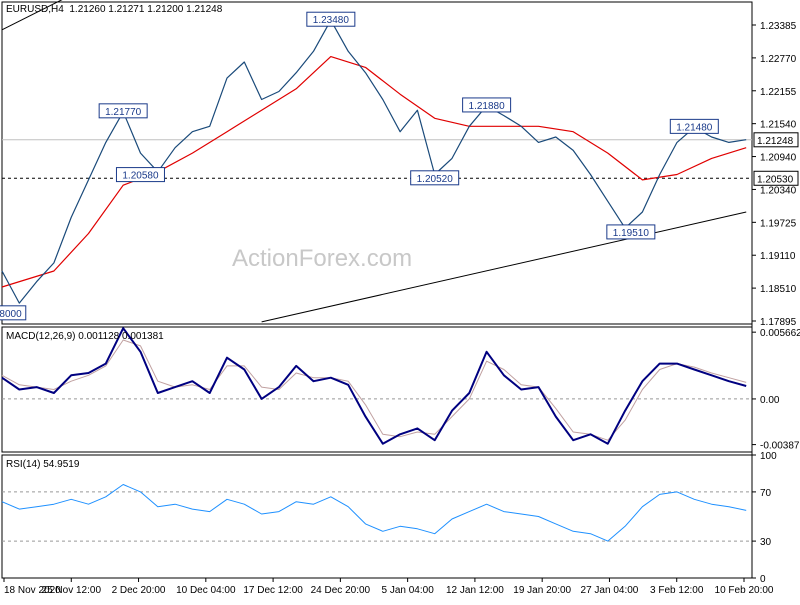 The height and width of the screenshot is (605, 800). What do you see at coordinates (146, 9) in the screenshot?
I see `ohlc-header: 1.21260 1.21271 1.21200 1.21248` at bounding box center [146, 9].